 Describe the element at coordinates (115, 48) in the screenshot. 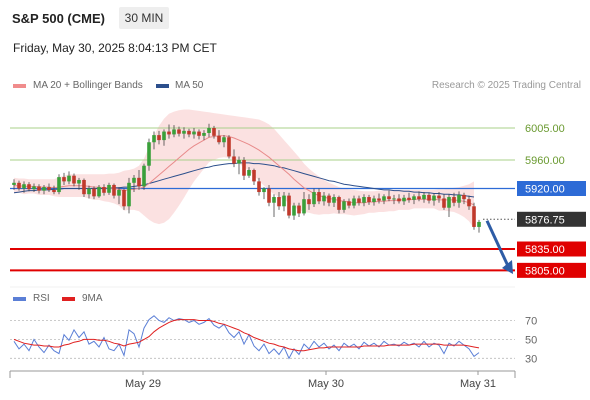

I see `timestamp: Friday, May 30, 2025 8:04:13 PM CET` at that location.